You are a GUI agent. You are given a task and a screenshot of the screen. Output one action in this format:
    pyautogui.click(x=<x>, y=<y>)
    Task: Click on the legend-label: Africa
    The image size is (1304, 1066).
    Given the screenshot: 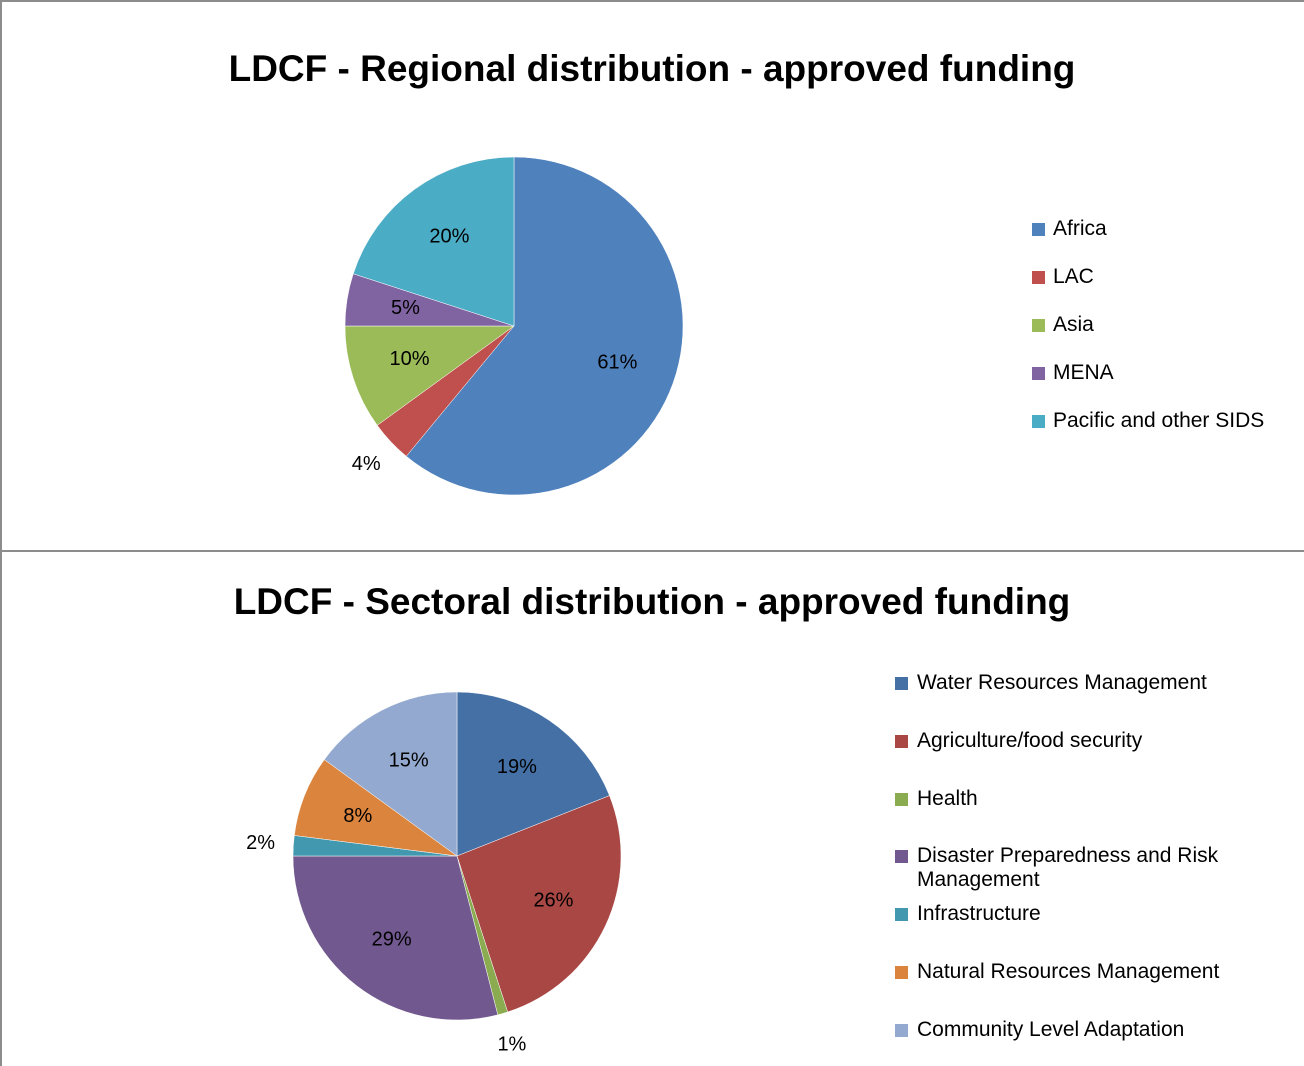 What is the action you would take?
    pyautogui.click(x=1080, y=228)
    